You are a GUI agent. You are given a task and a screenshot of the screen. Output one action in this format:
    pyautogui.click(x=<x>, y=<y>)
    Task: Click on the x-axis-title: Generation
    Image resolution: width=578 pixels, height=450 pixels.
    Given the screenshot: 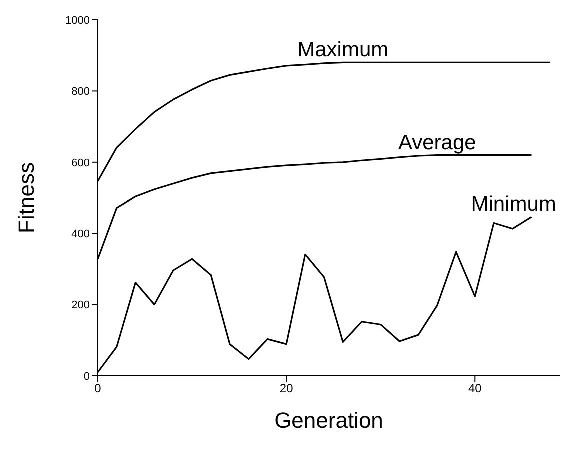 What is the action you would take?
    pyautogui.click(x=329, y=420)
    